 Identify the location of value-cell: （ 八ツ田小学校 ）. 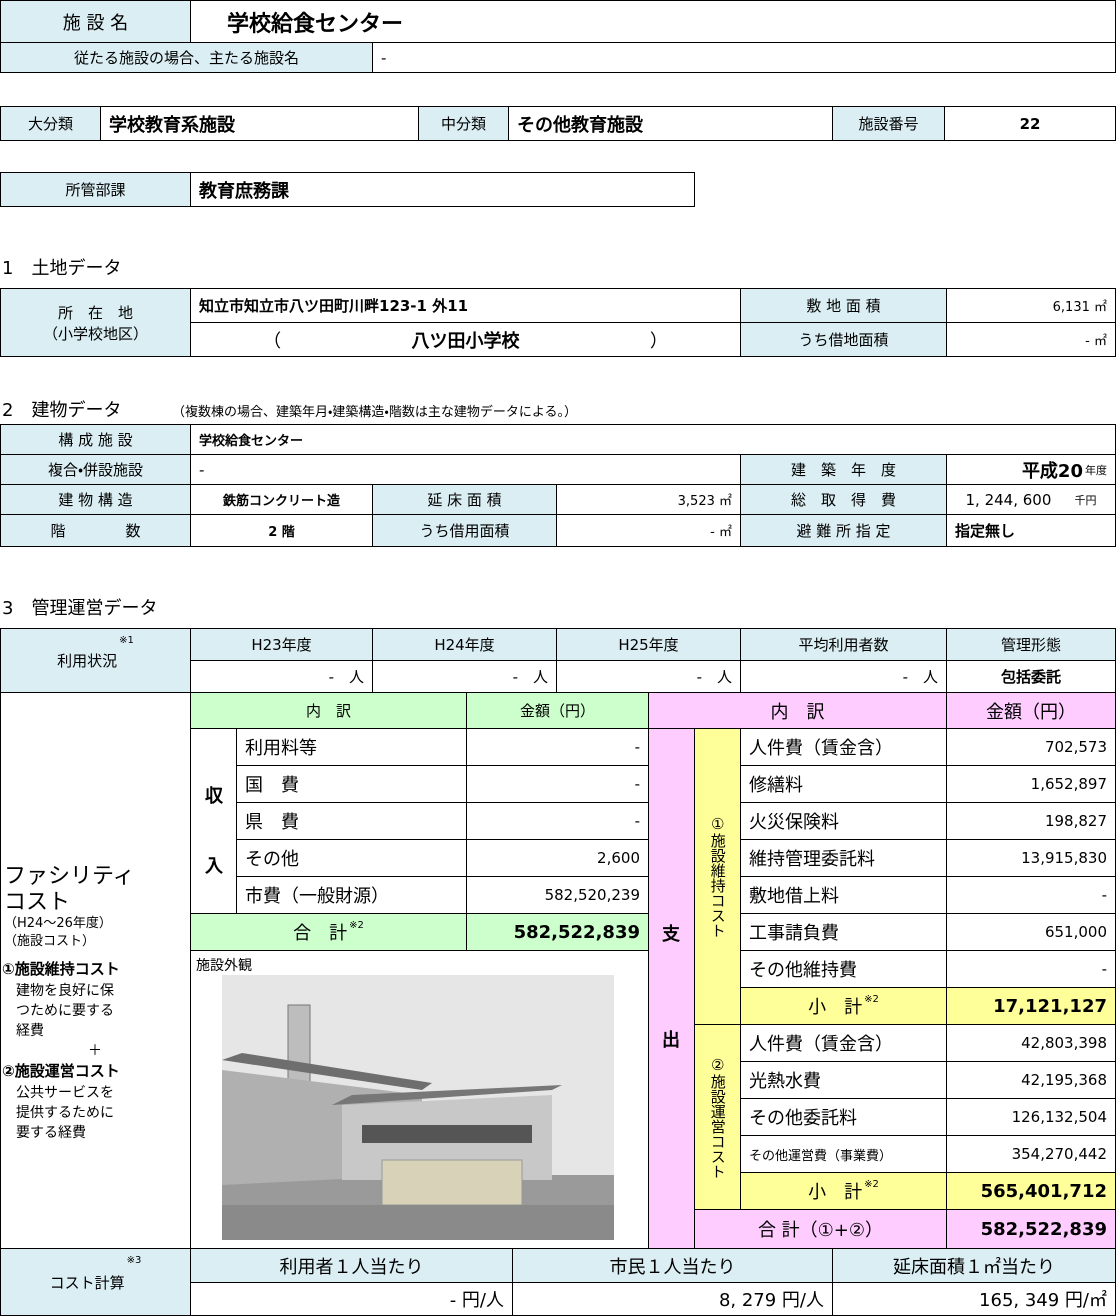
(465, 339).